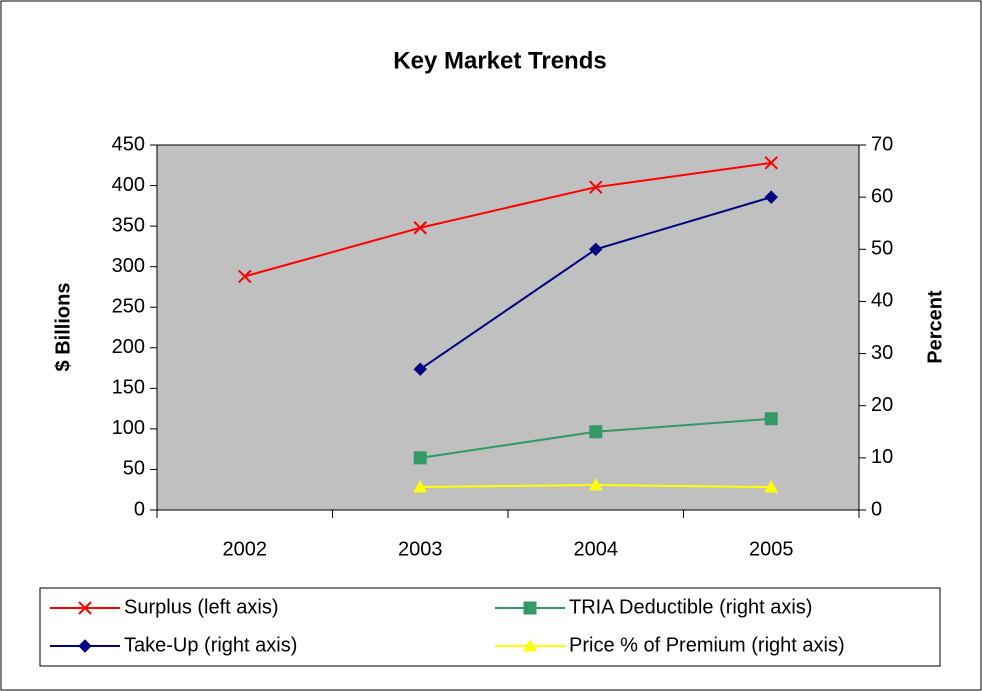 This screenshot has width=982, height=691. What do you see at coordinates (128, 266) in the screenshot?
I see `y-tick-label: 300` at bounding box center [128, 266].